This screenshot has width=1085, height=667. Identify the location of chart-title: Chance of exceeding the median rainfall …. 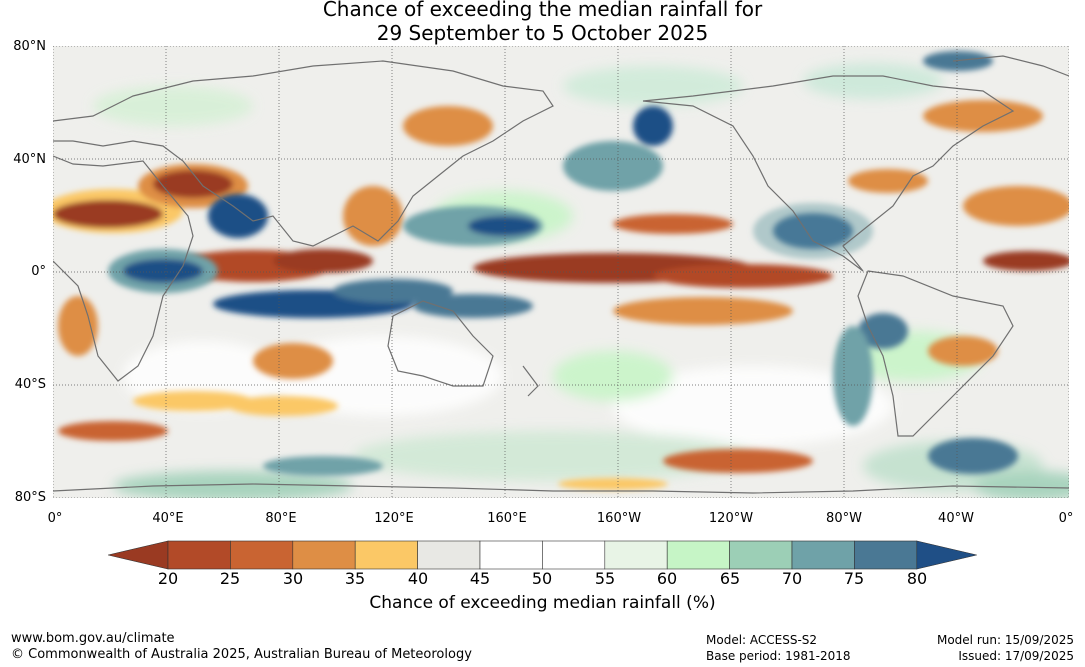
(542, 22).